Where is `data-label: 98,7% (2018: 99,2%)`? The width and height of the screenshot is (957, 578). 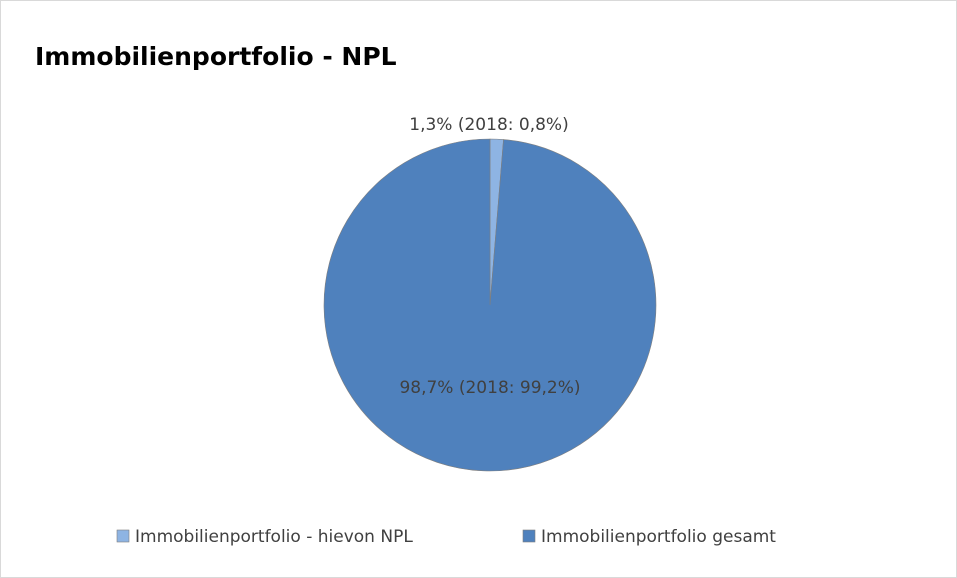 data-label: 98,7% (2018: 99,2%) is located at coordinates (489, 388).